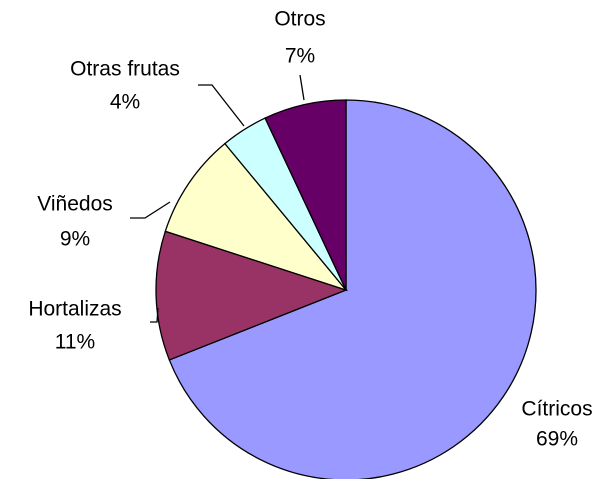 This screenshot has width=604, height=479. I want to click on slice-label: Hortalizas, so click(74, 309).